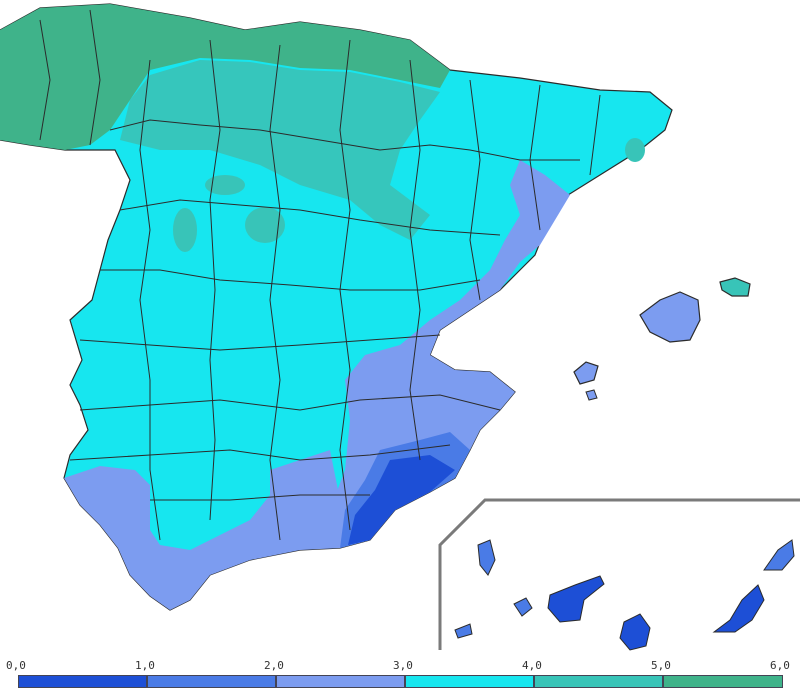 This screenshot has width=800, height=697. Describe the element at coordinates (225, 185) in the screenshot. I see `teal-zone-duero` at that location.